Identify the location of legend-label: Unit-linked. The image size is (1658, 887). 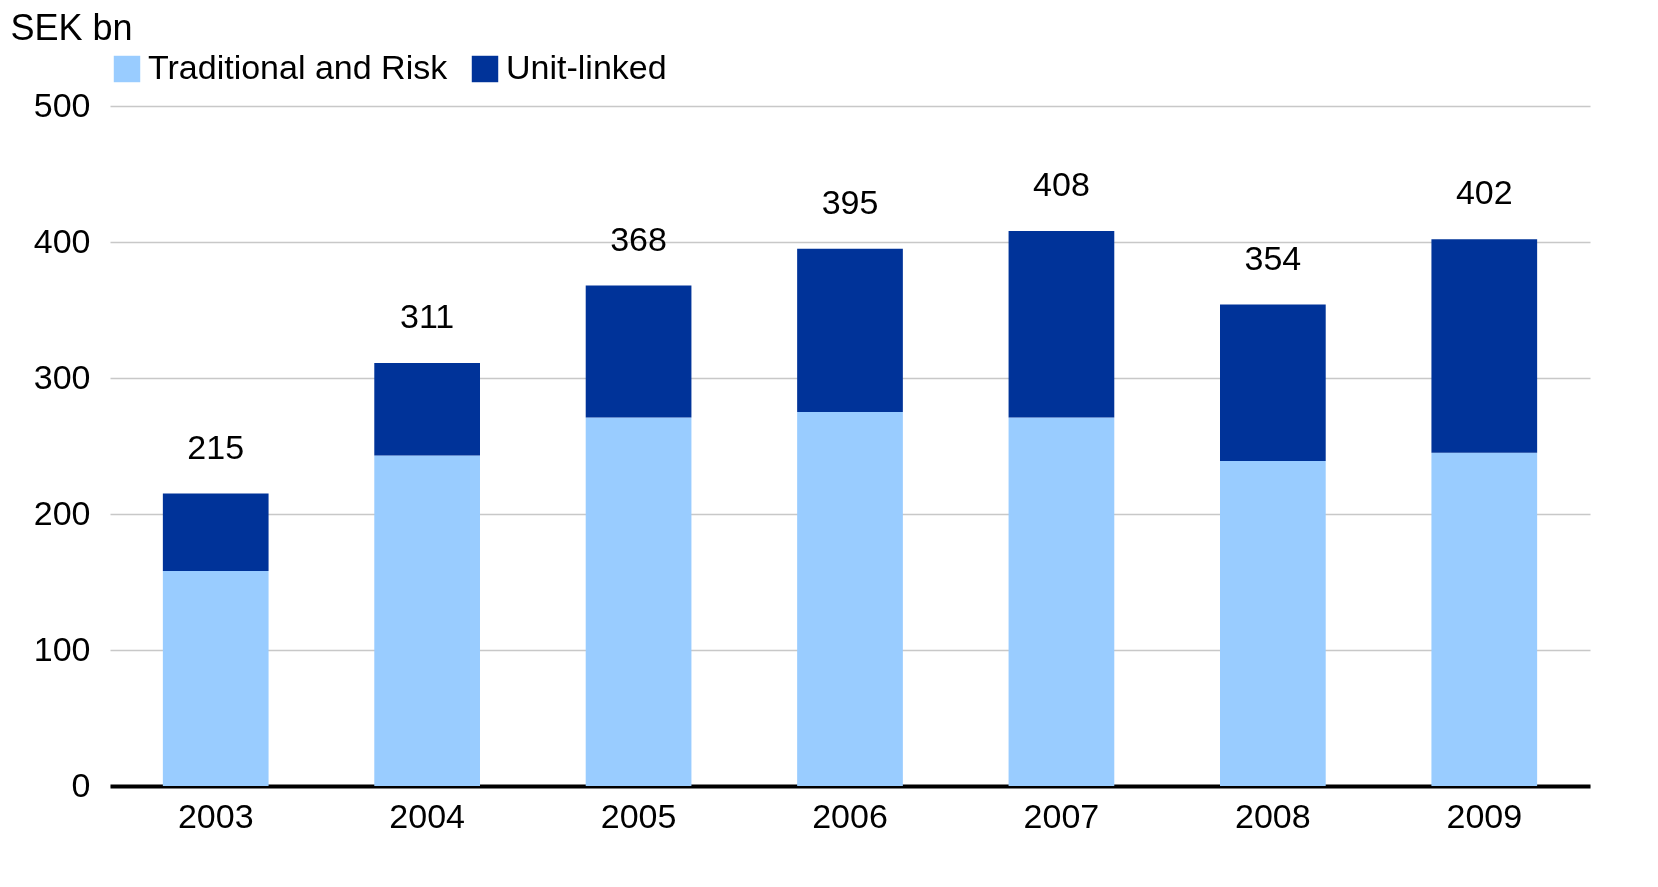
(586, 67).